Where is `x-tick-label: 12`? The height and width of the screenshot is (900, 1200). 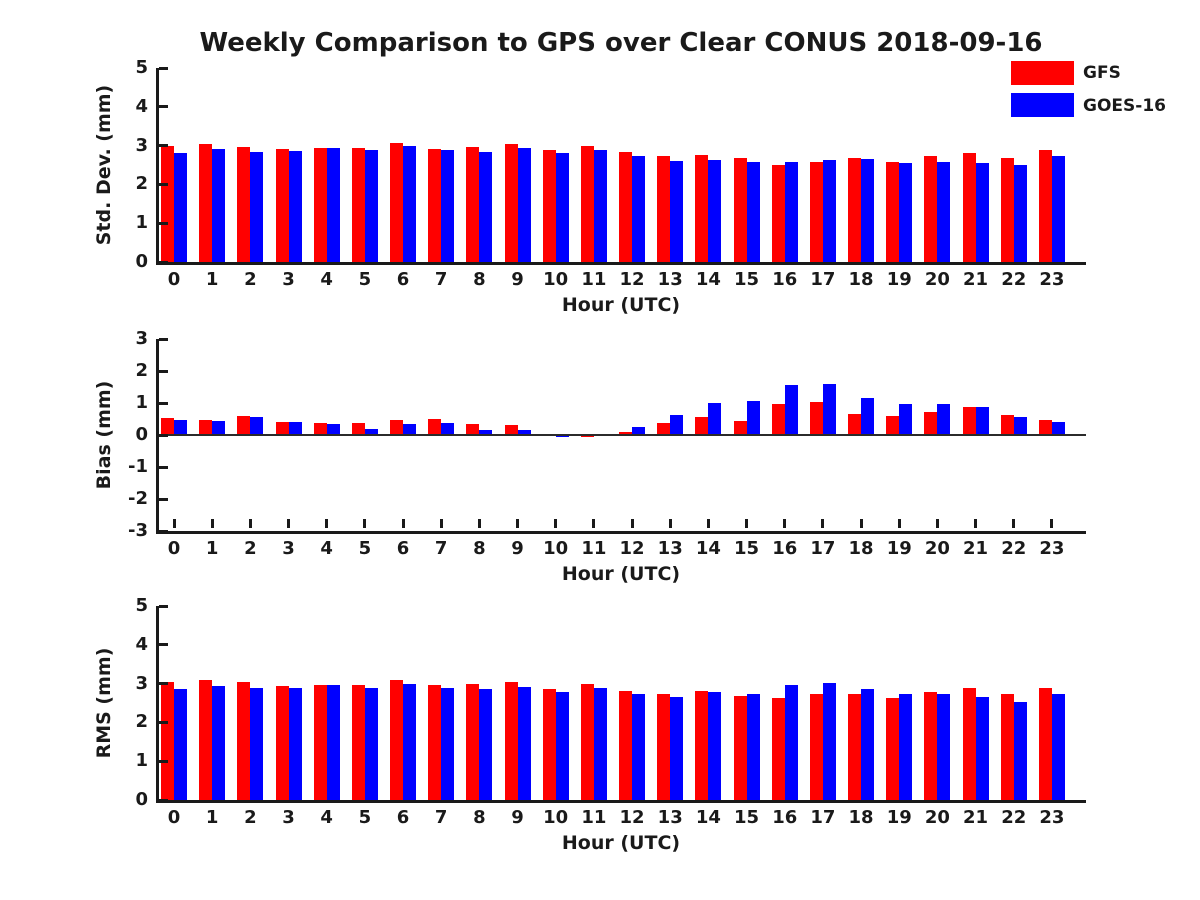 x-tick-label: 12 is located at coordinates (632, 817).